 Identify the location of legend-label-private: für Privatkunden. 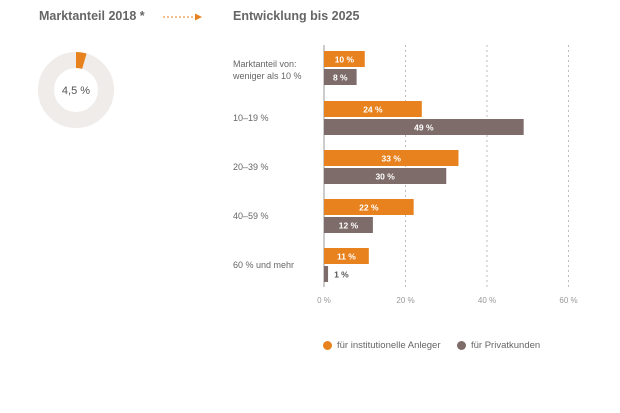
(506, 345).